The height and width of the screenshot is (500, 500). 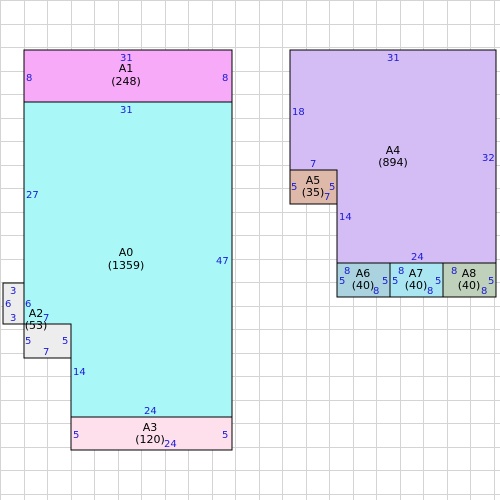 What do you see at coordinates (454, 271) in the screenshot?
I see `dim-a8-top: 8` at bounding box center [454, 271].